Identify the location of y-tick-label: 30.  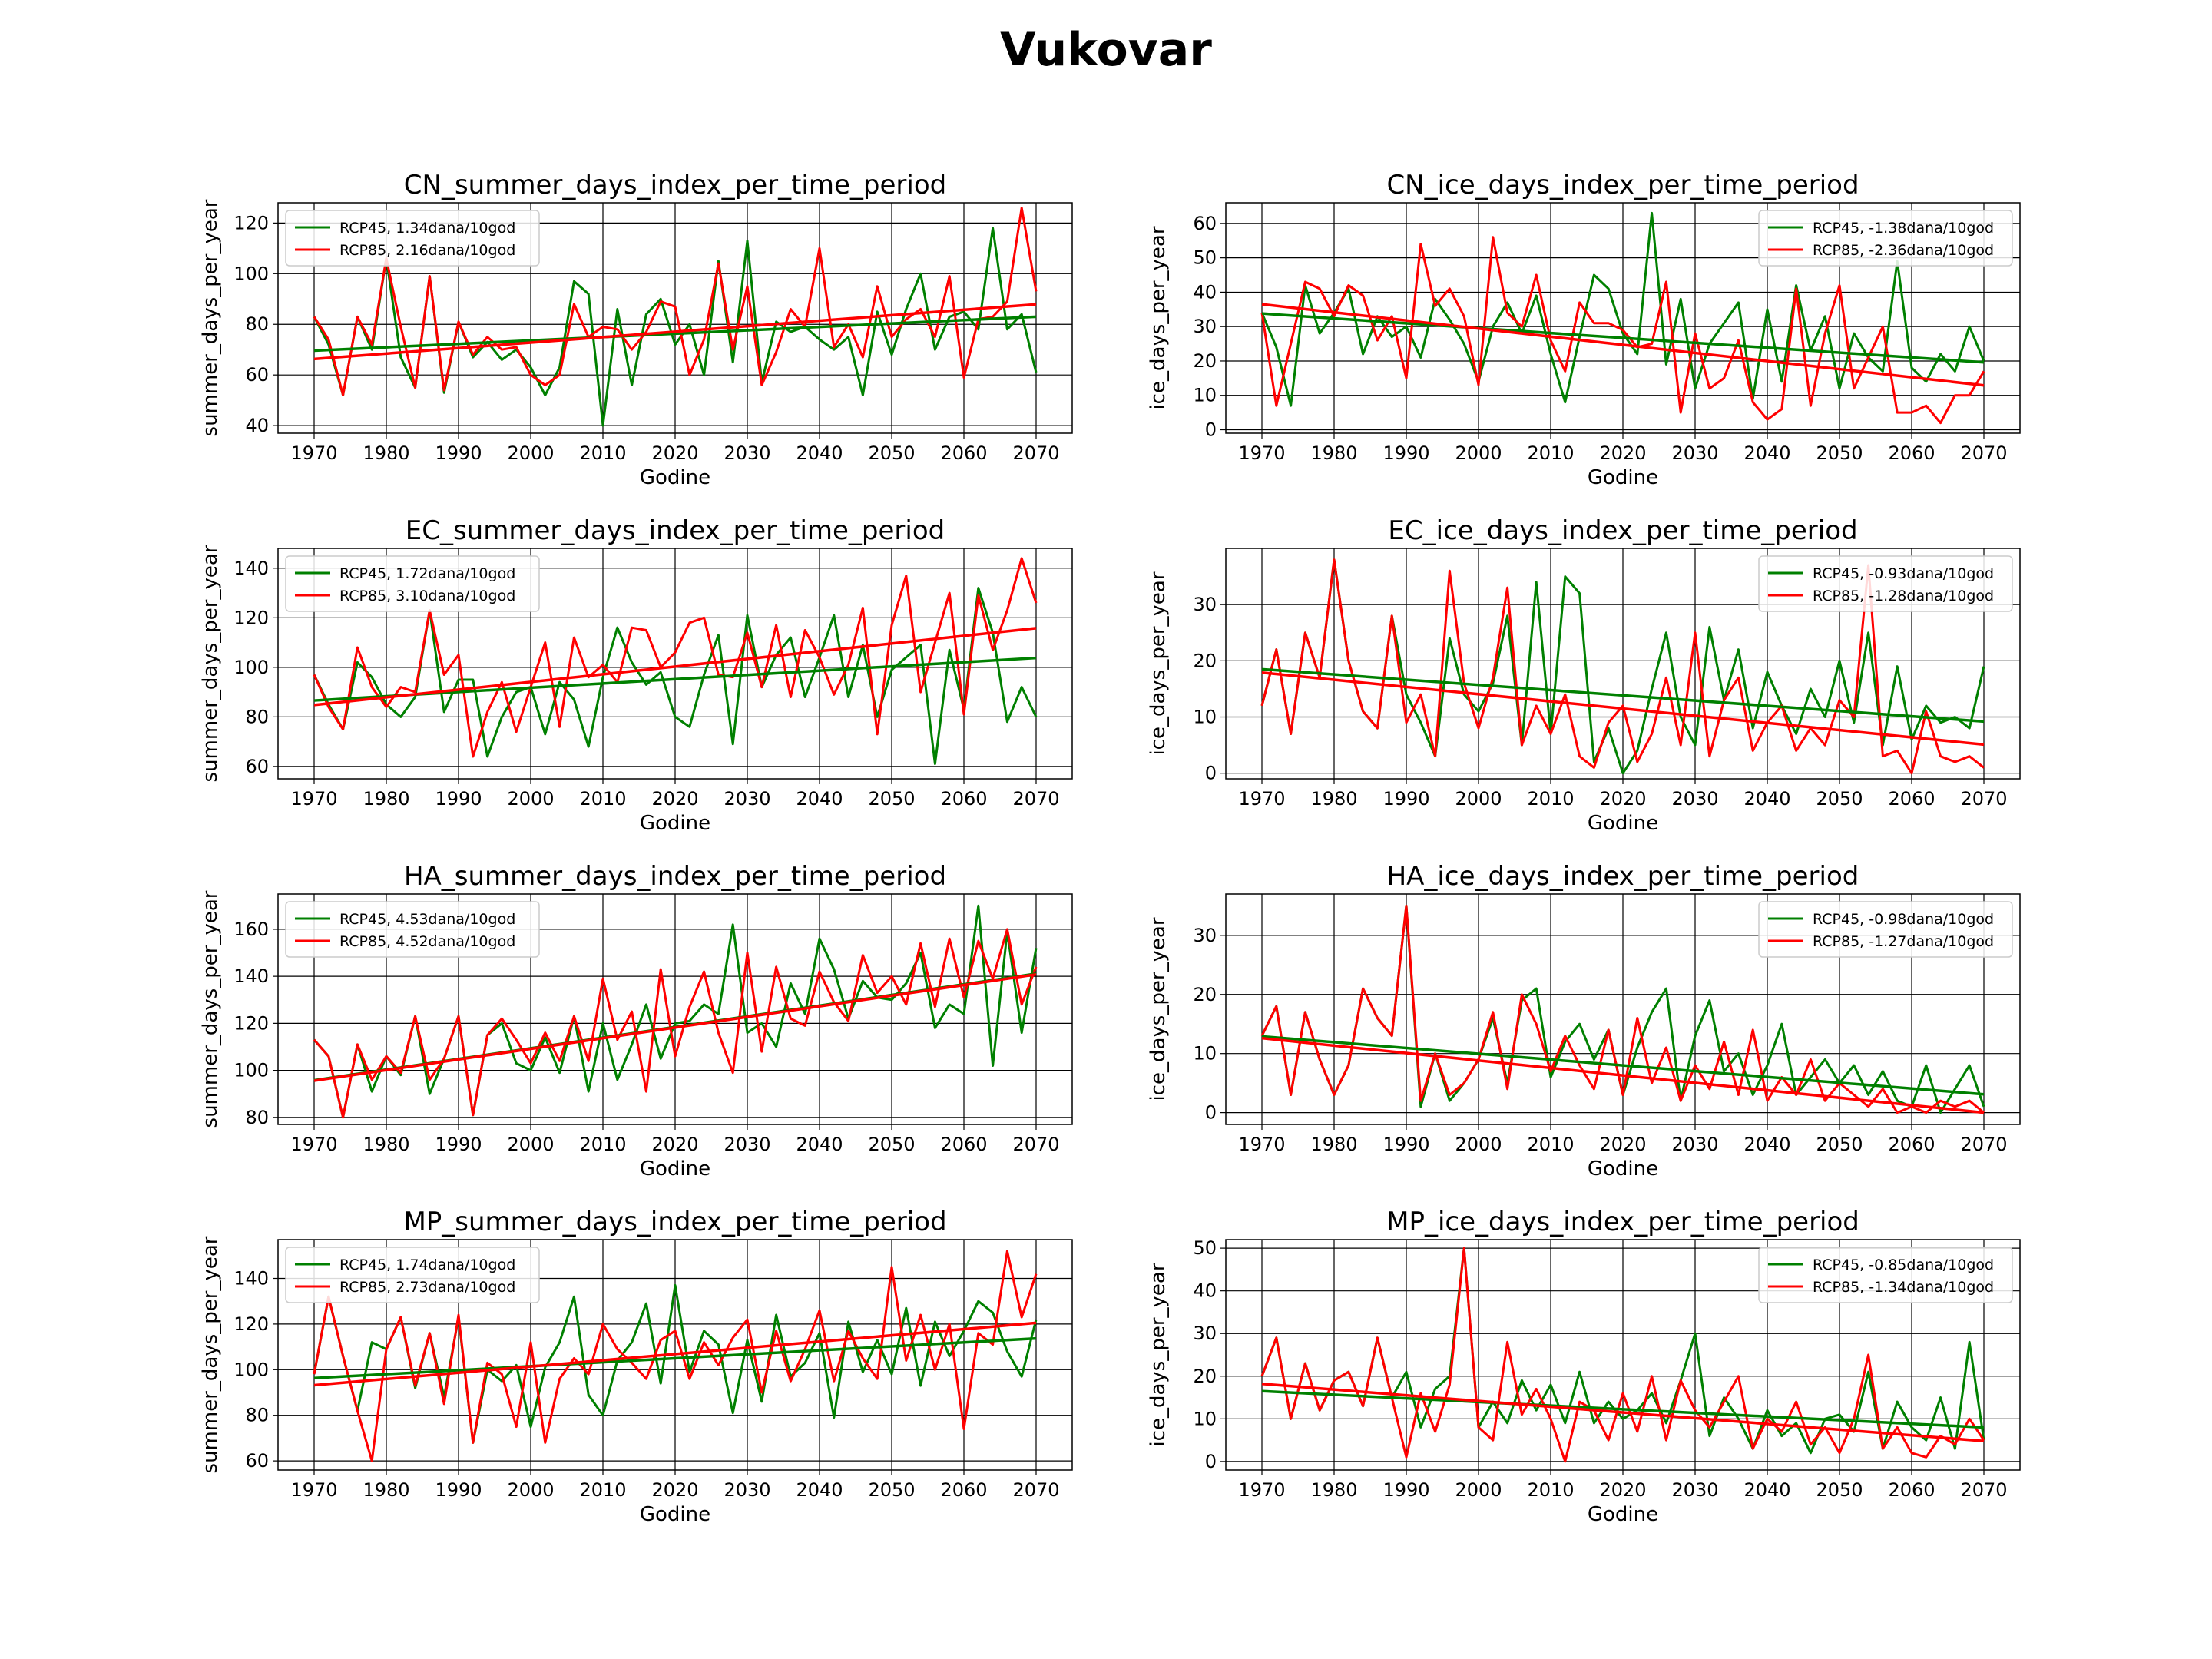
(1205, 935).